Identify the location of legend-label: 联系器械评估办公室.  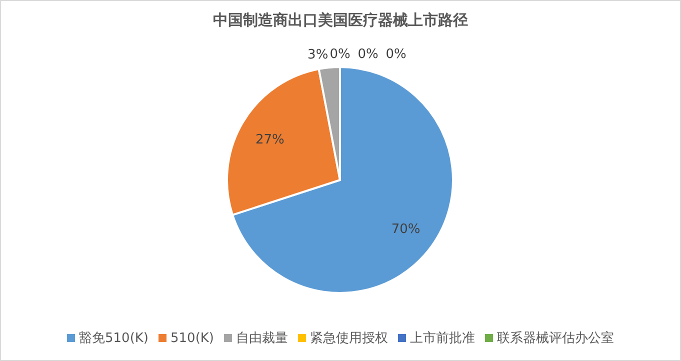
(555, 338).